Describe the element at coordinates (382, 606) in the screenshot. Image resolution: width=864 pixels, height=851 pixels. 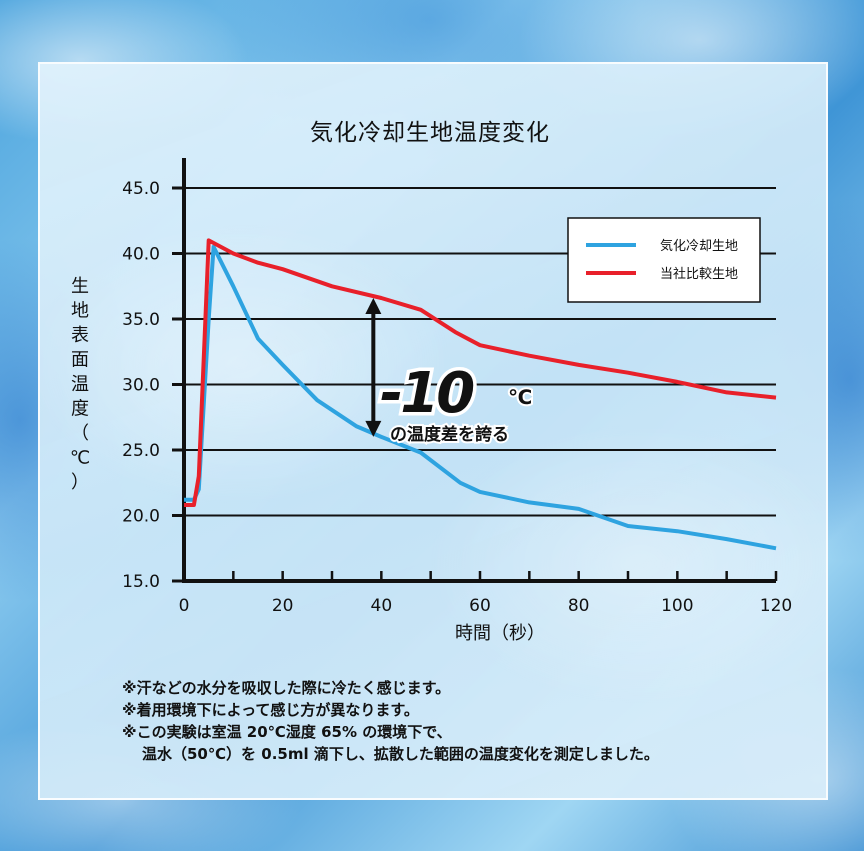
I see `x-tick-label: 40` at that location.